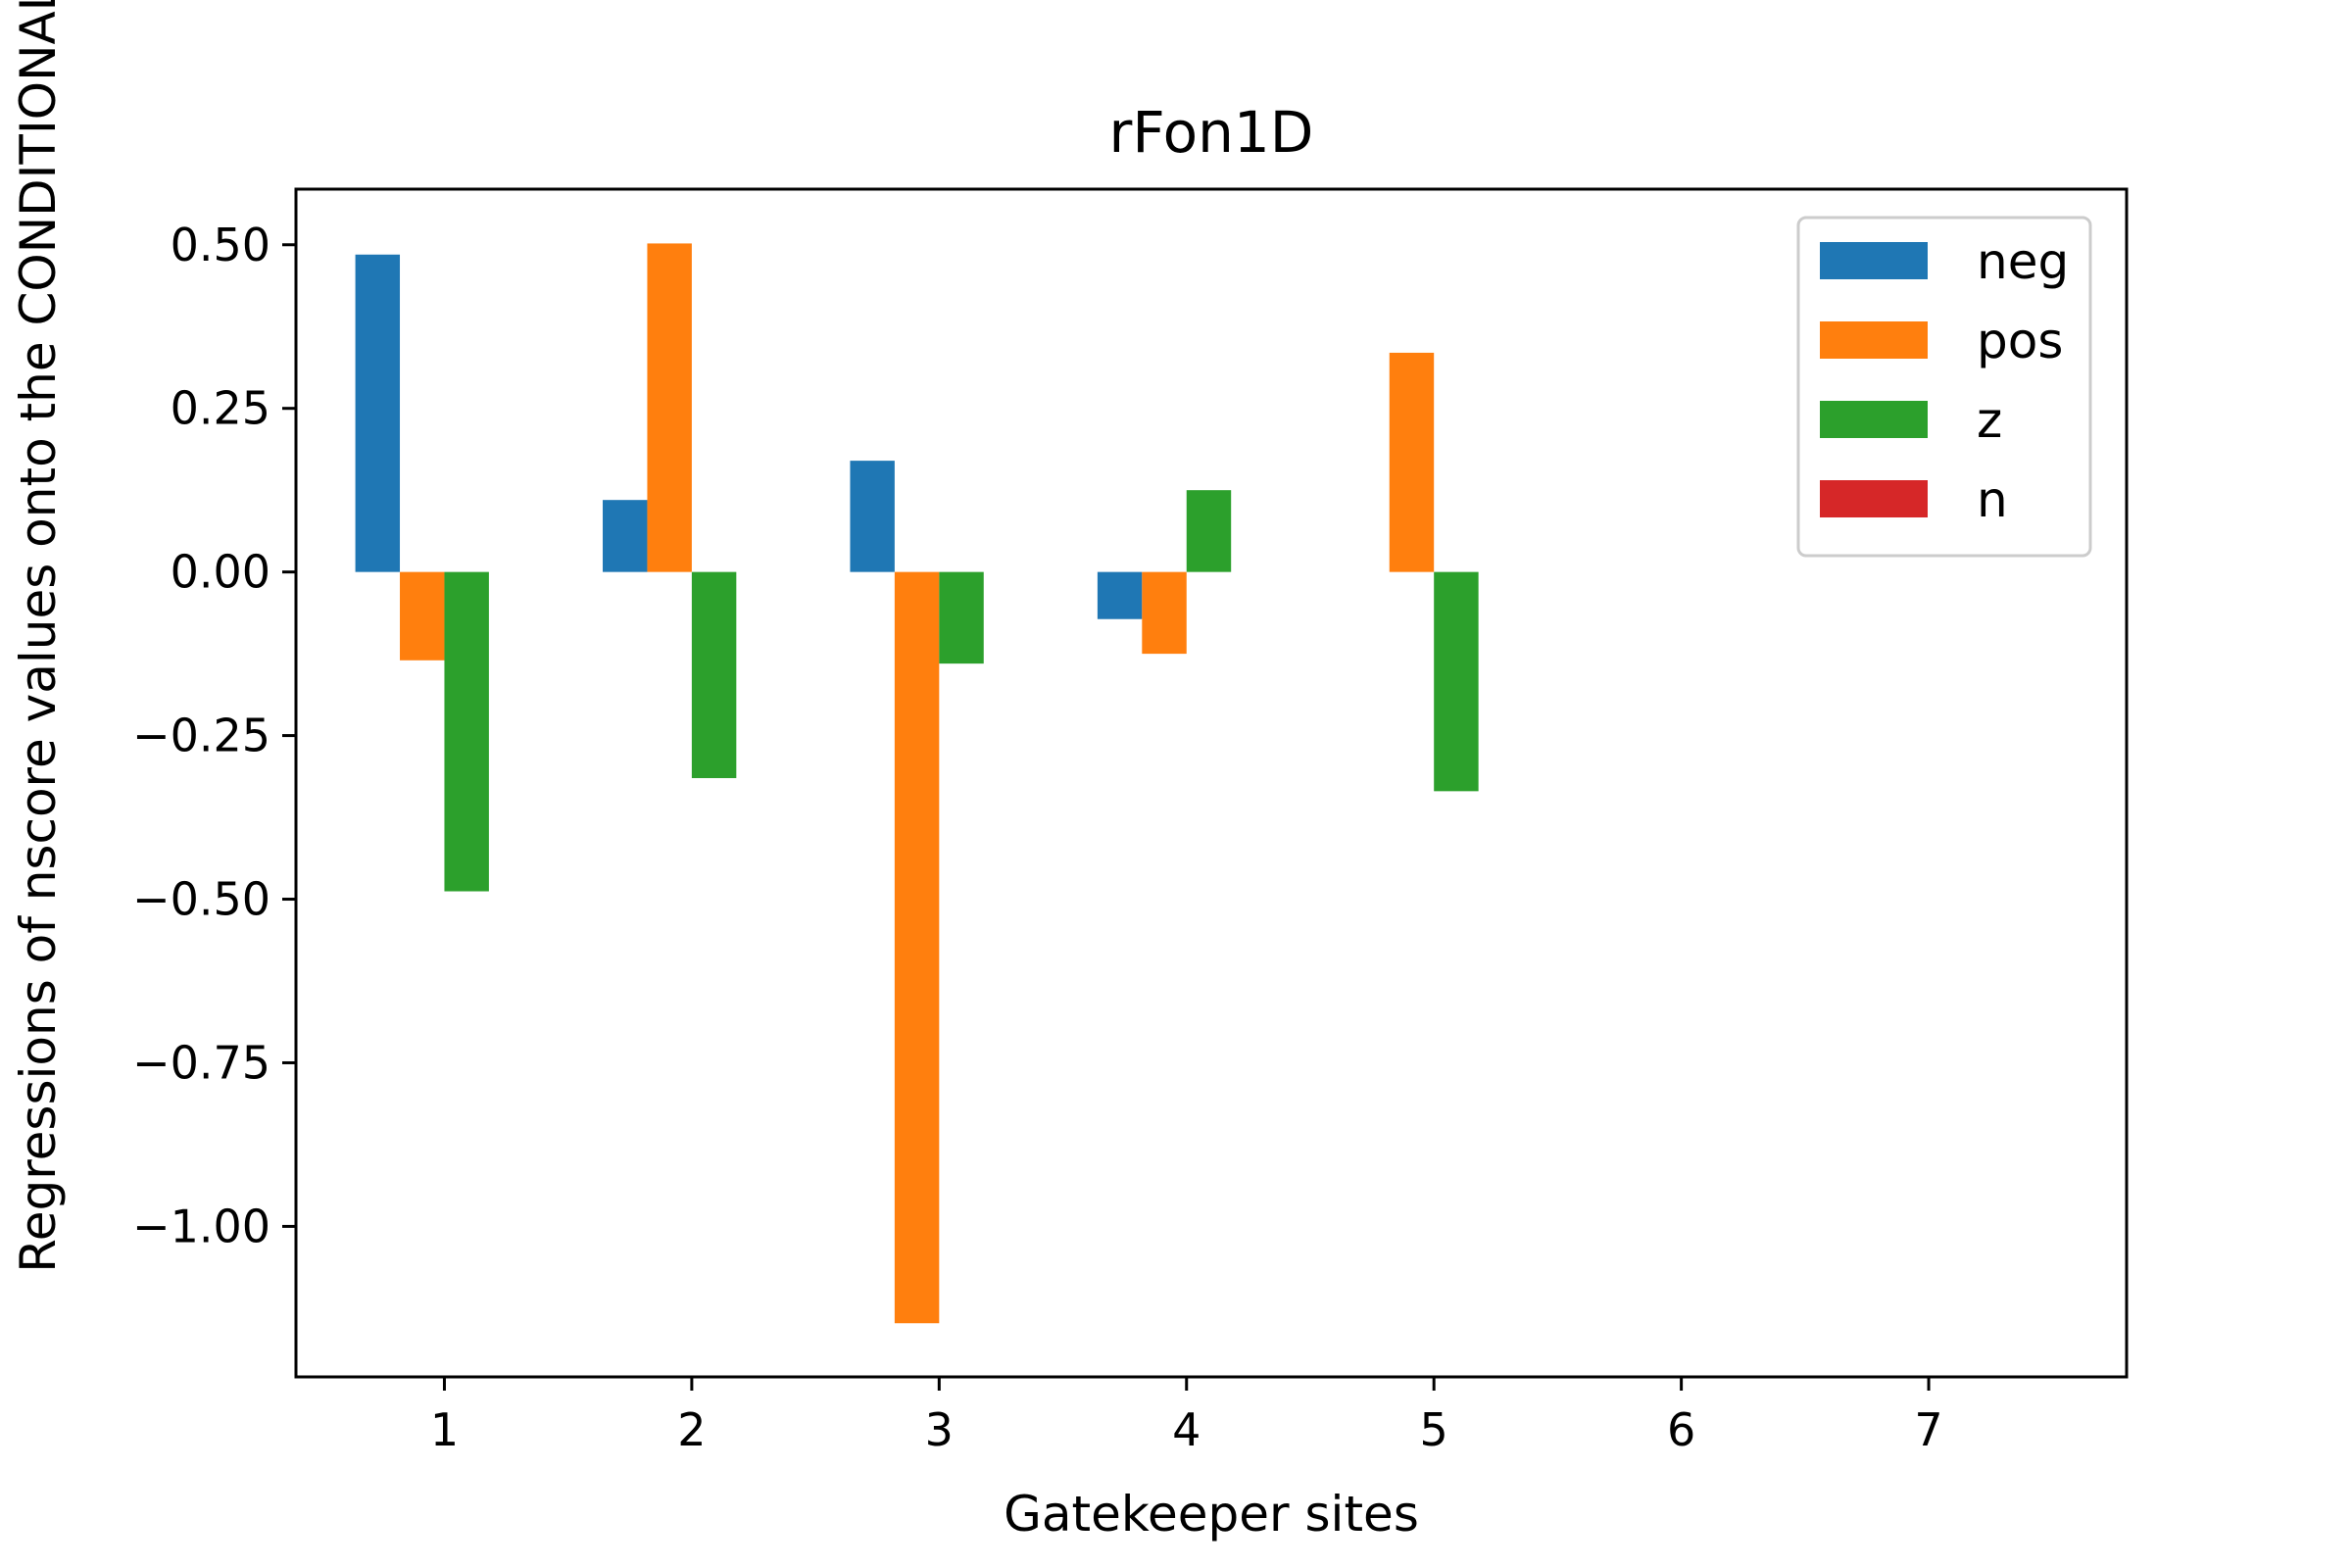 The image size is (2352, 1568). I want to click on y-axis: 0.50 0.25 0.00 −0.25 −0.50 −0.75 −1.00, so click(214, 735).